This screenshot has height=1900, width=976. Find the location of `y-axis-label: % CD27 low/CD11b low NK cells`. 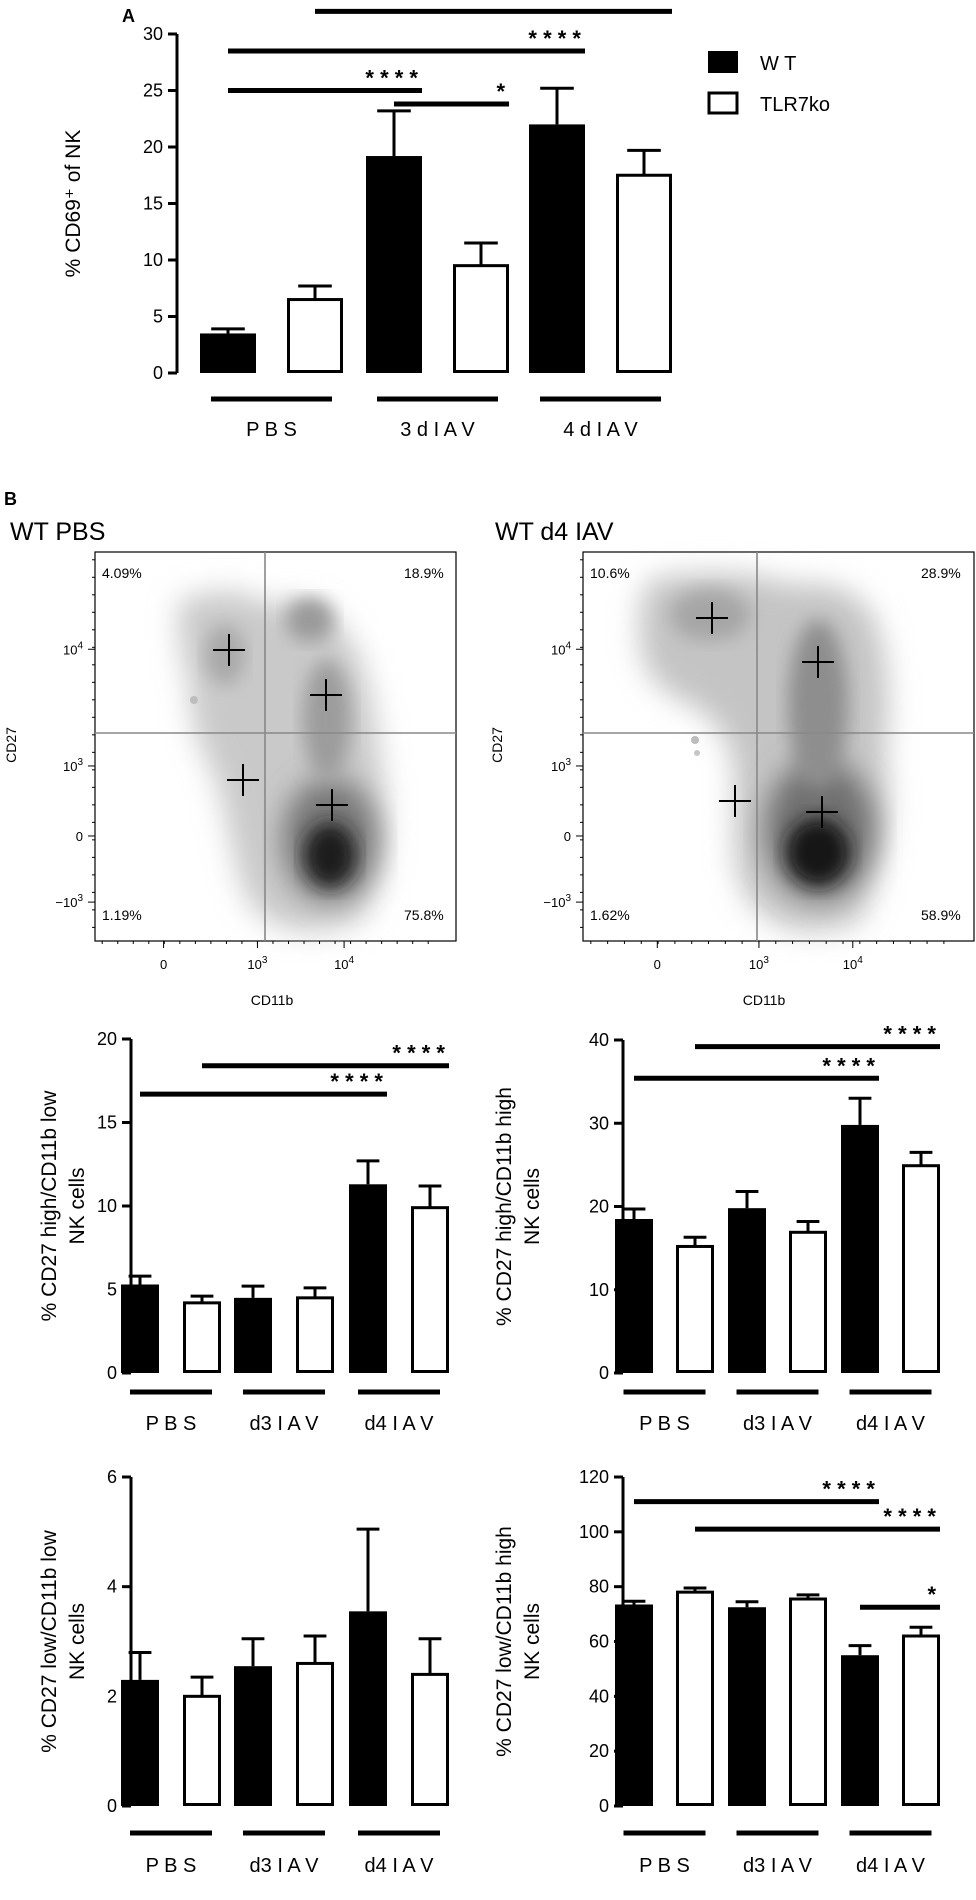

y-axis-label: % CD27 low/CD11b low NK cells is located at coordinates (63, 1640).